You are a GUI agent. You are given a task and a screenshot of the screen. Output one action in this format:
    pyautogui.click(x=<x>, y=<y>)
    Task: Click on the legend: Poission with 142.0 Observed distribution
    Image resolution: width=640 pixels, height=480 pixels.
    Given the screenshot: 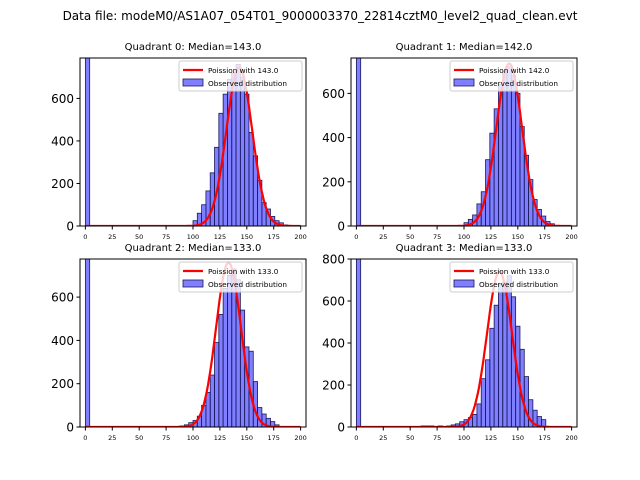 What is the action you would take?
    pyautogui.click(x=511, y=76)
    